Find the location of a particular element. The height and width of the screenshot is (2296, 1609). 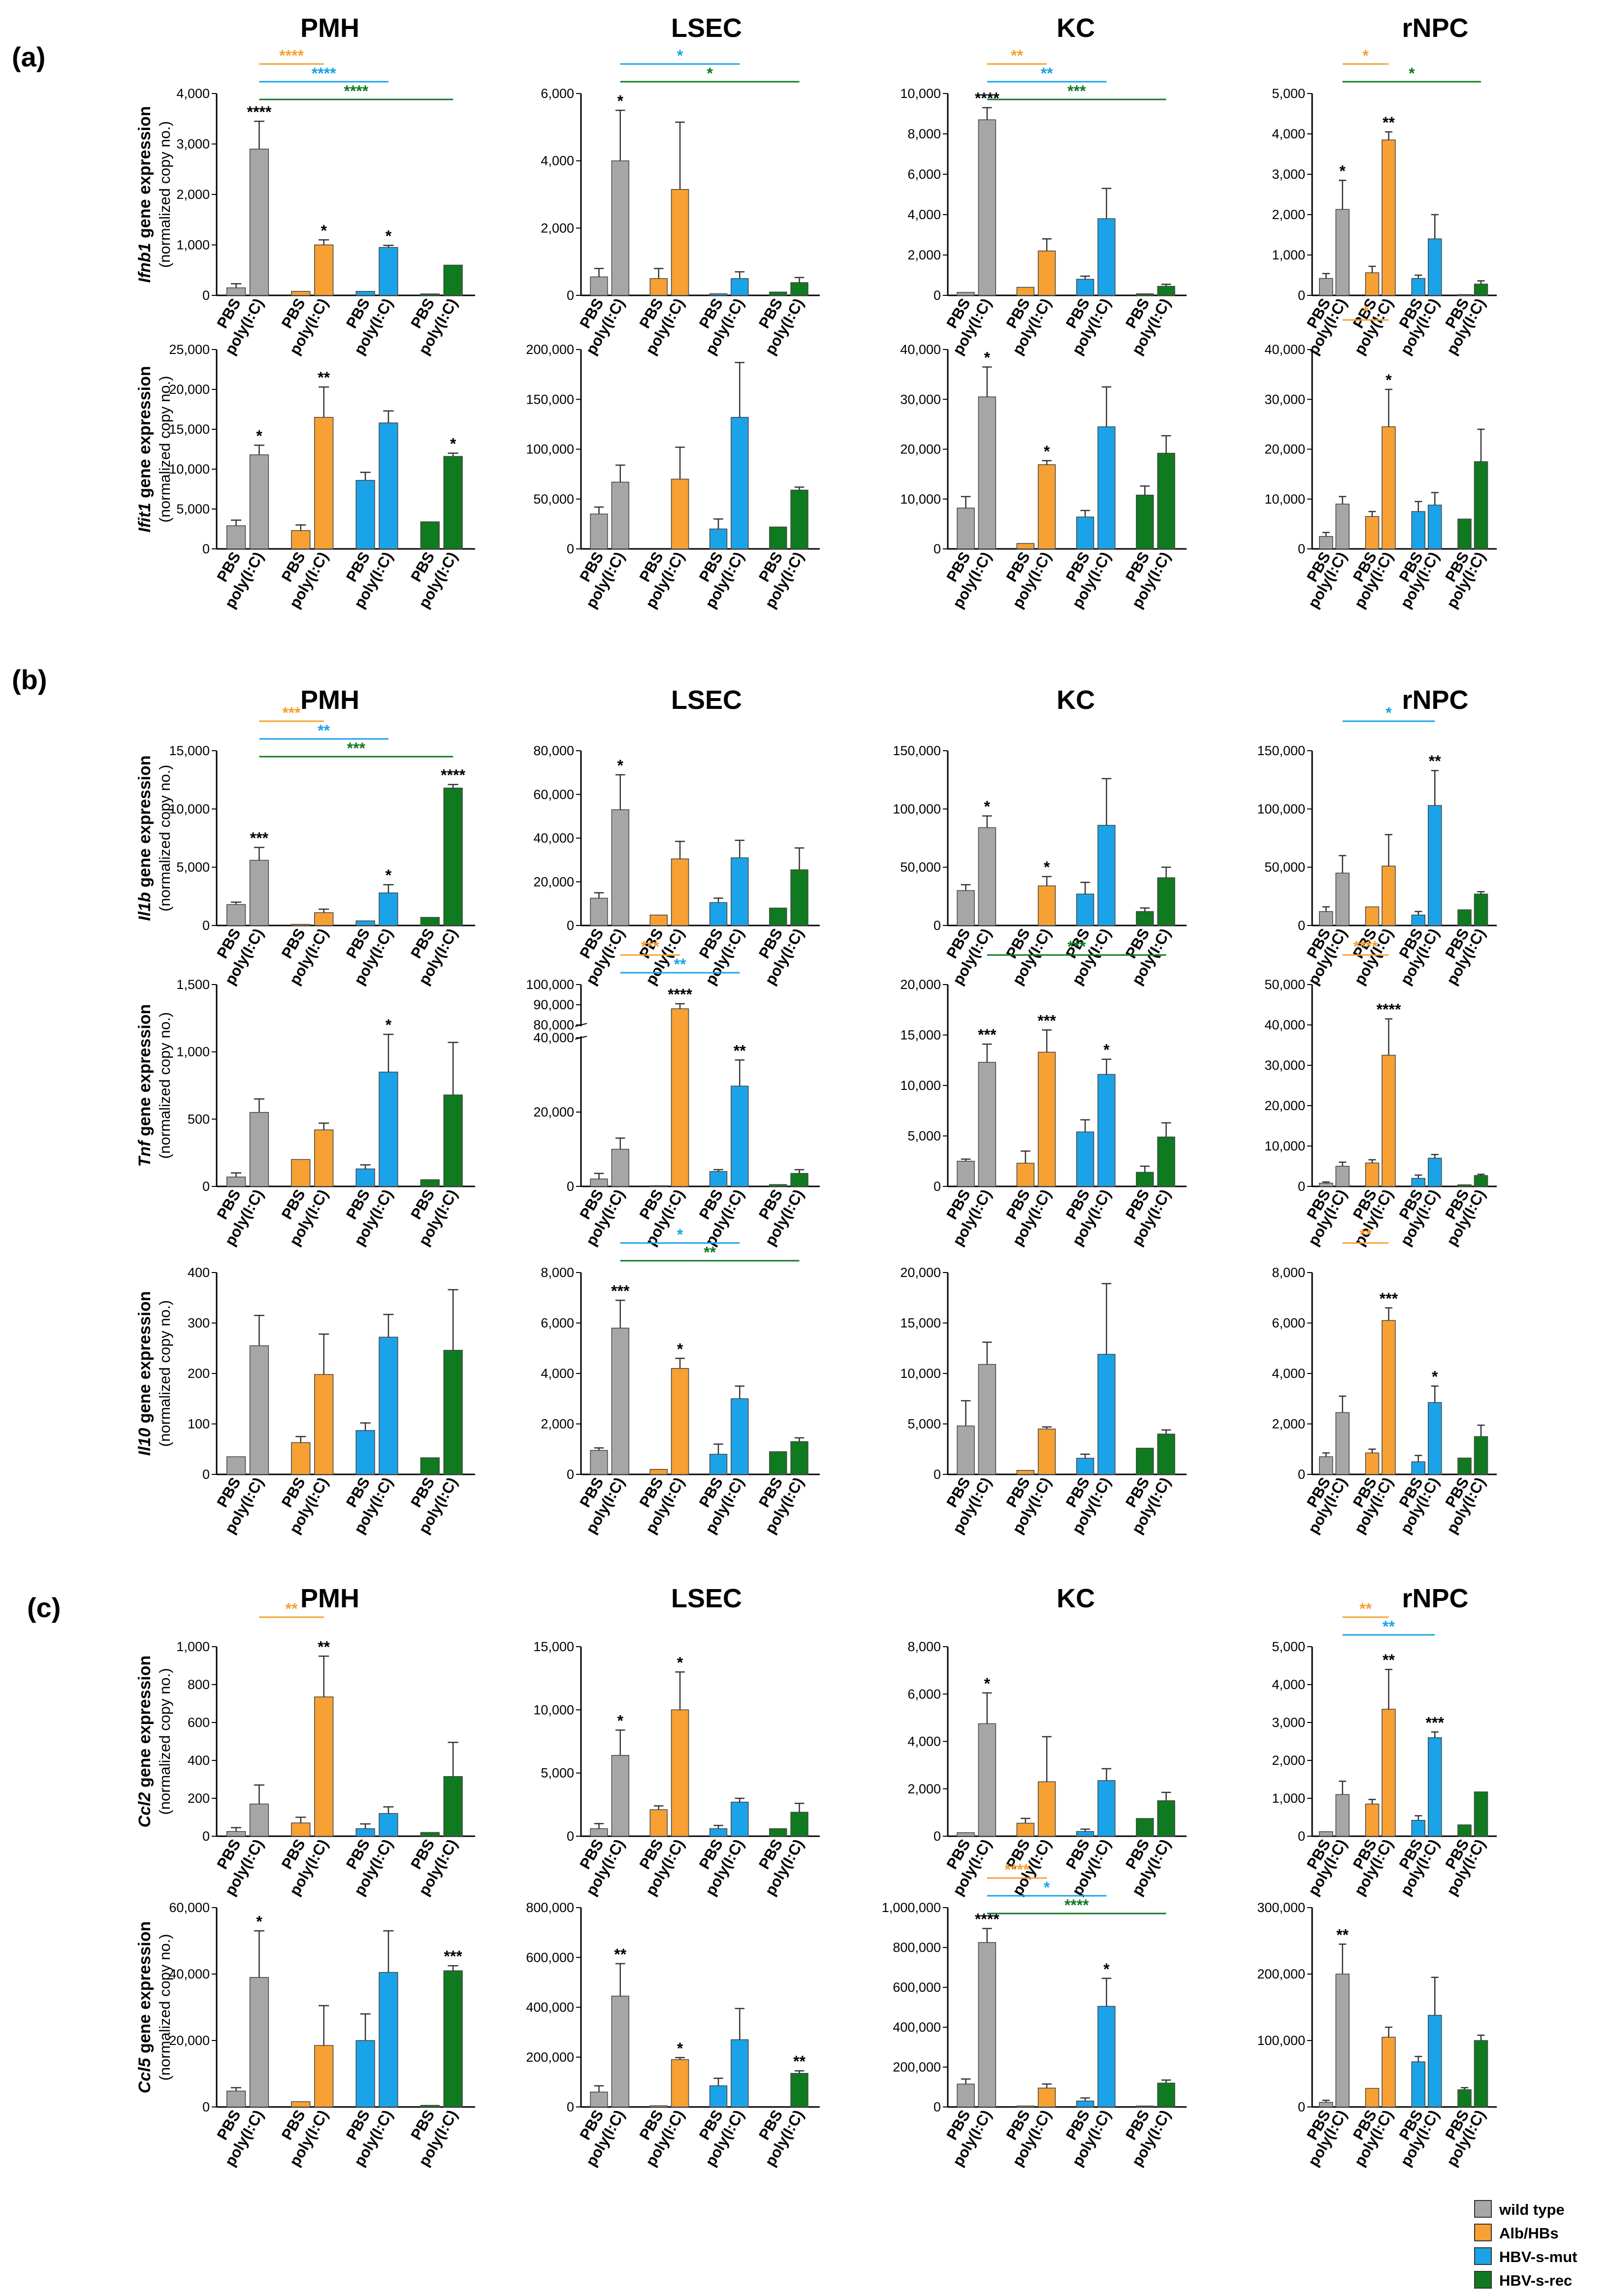

title-c-kc: KC is located at coordinates (1076, 1598).